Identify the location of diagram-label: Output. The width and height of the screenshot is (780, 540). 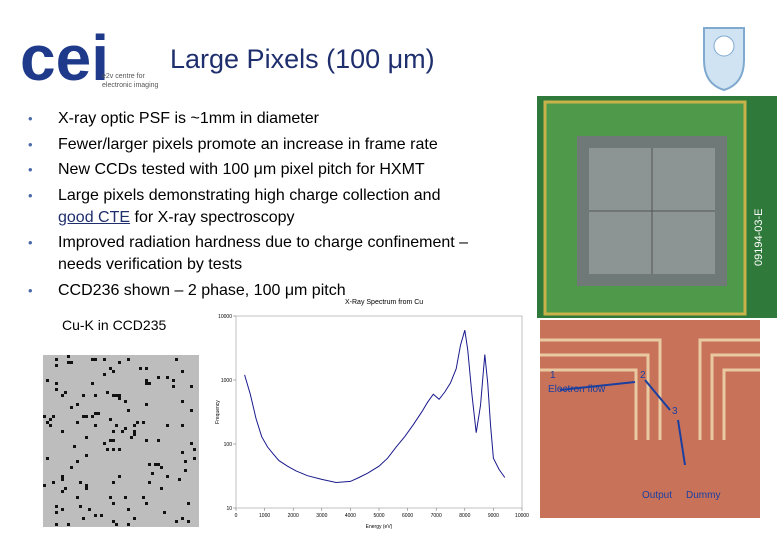
(657, 495).